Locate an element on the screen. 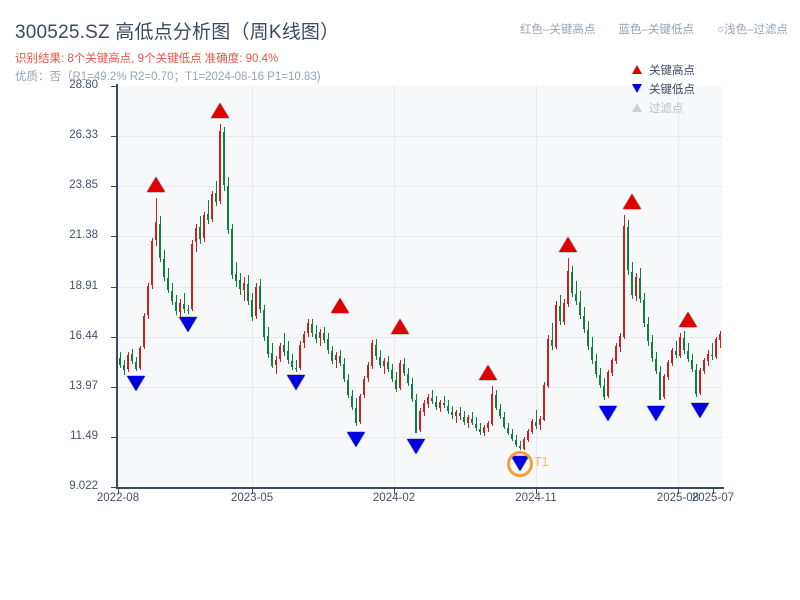 The height and width of the screenshot is (600, 800). legend-label-key-low: 关键低点 is located at coordinates (672, 89).